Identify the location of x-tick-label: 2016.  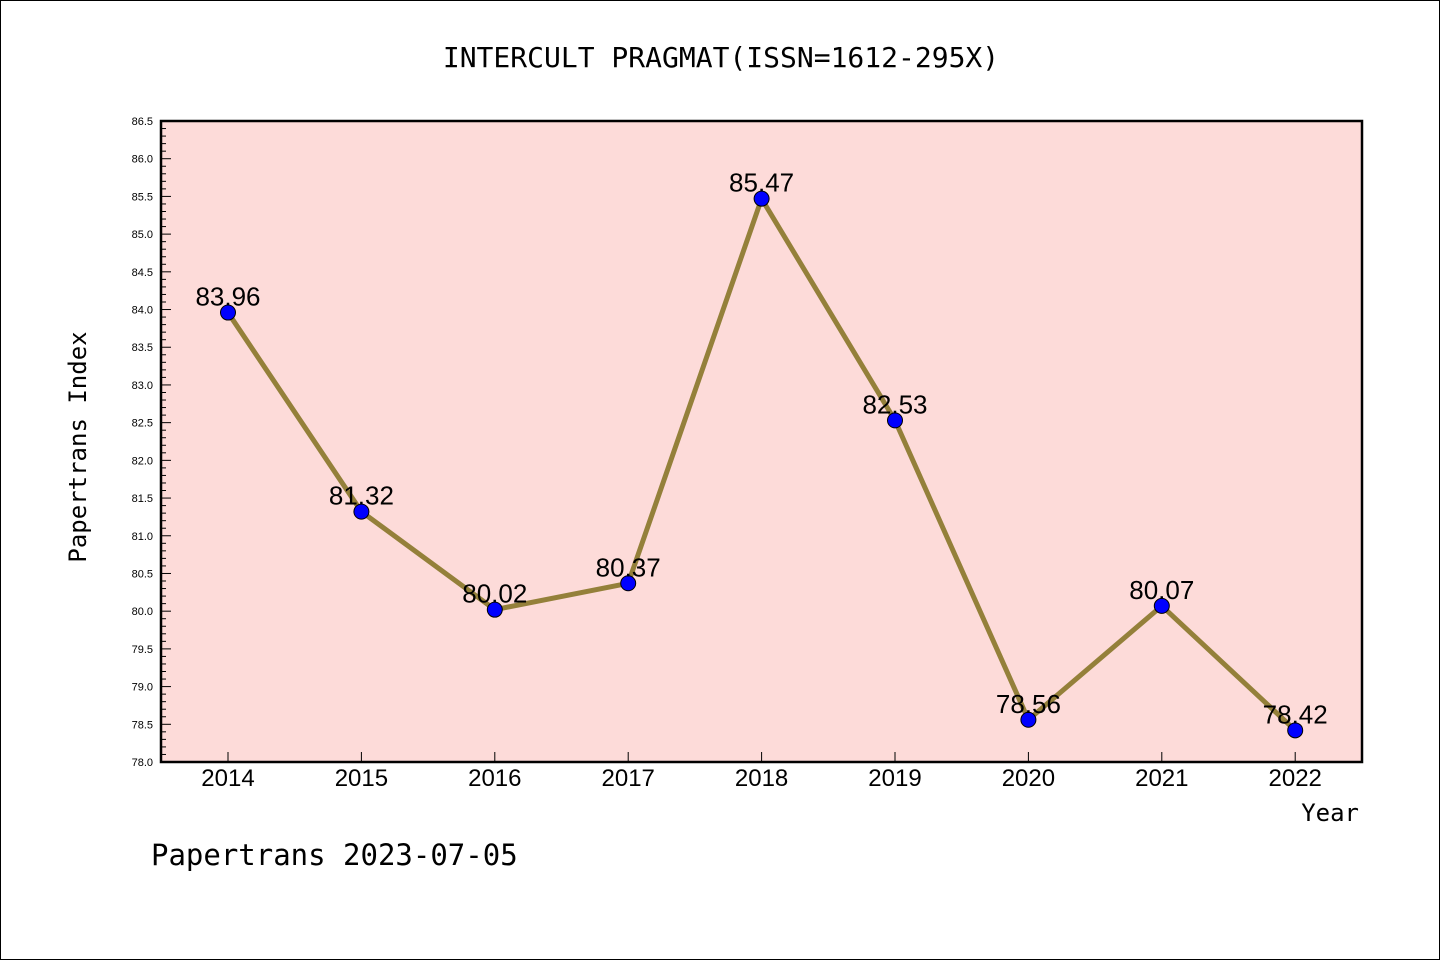
(494, 778).